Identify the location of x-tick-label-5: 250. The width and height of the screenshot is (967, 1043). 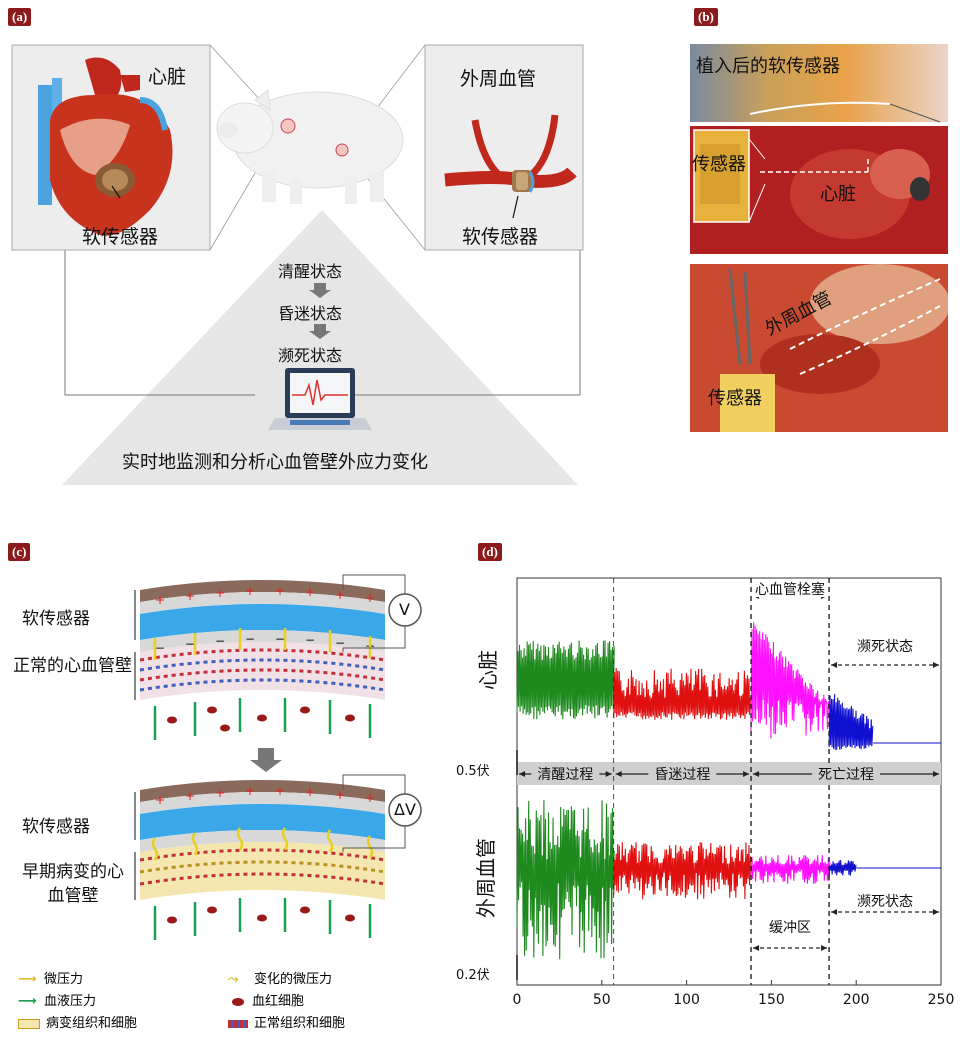
(941, 1000).